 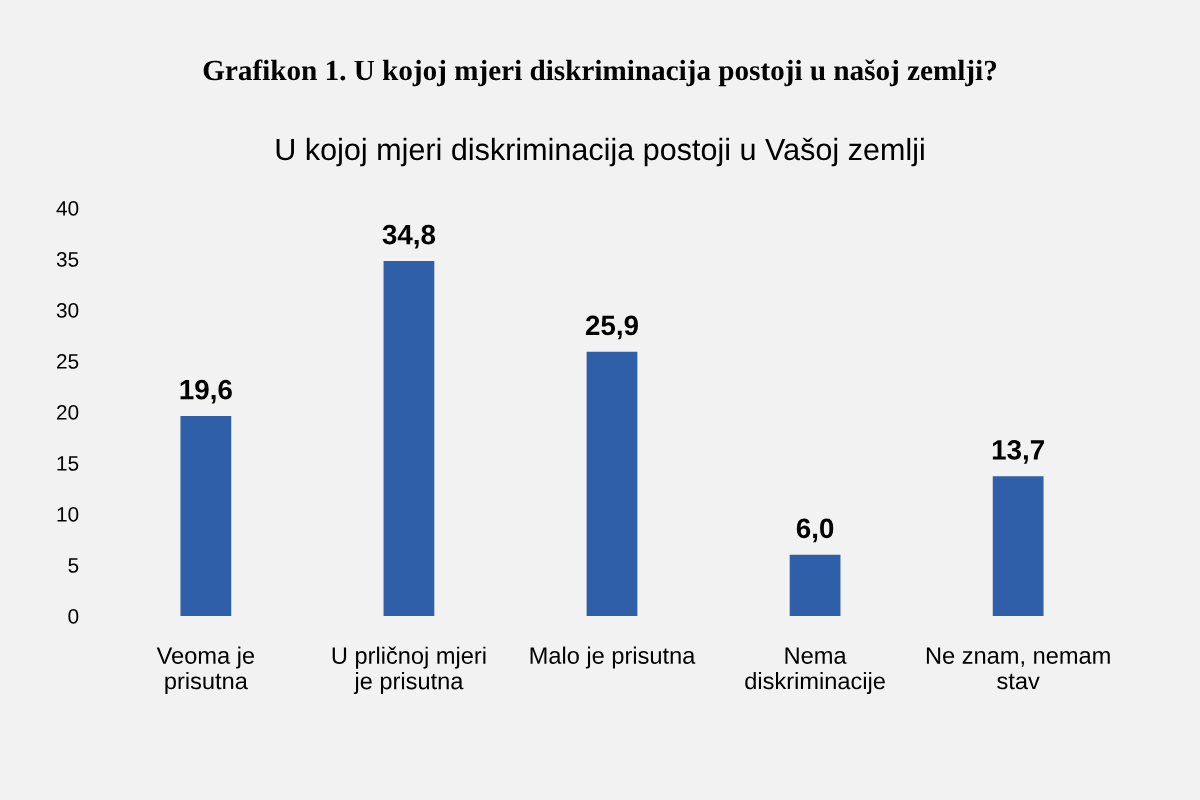 I want to click on data-label: 25,9, so click(x=611, y=327).